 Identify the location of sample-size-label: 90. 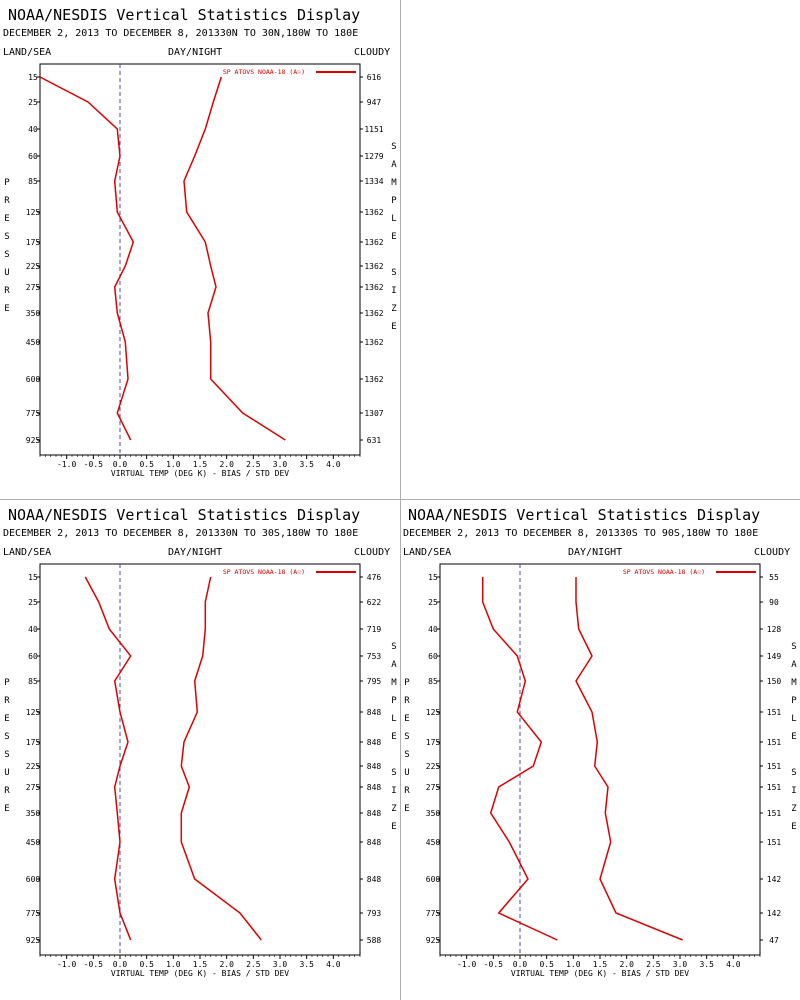
(774, 602).